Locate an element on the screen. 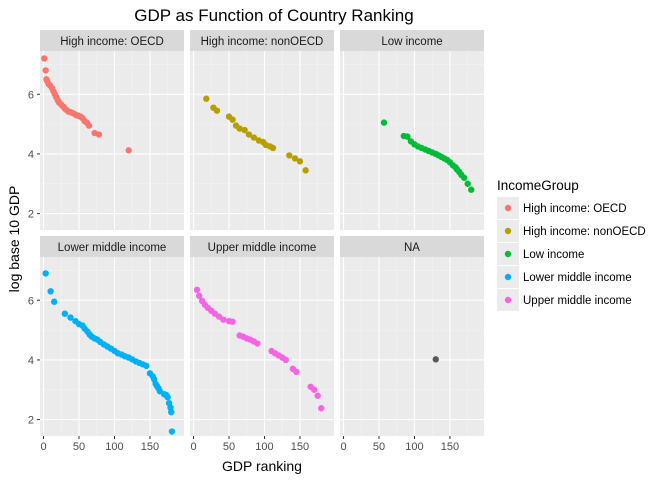  legend-entry: High income: nonOECD is located at coordinates (571, 231).